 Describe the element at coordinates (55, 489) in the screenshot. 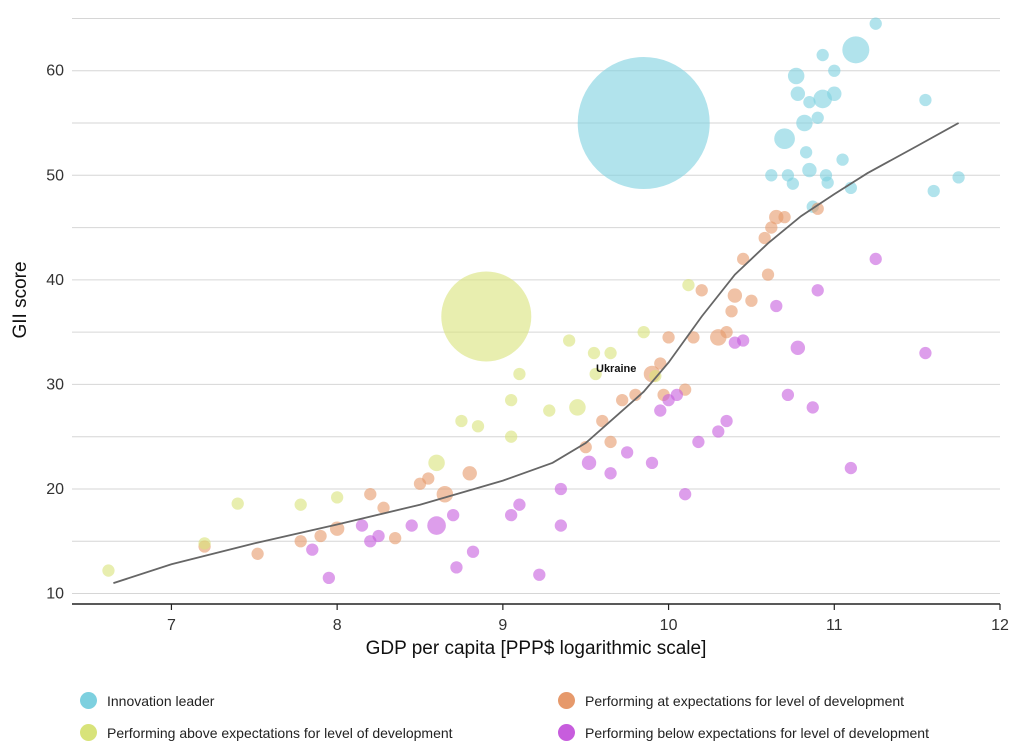

I see `y-tick-label: 20` at that location.